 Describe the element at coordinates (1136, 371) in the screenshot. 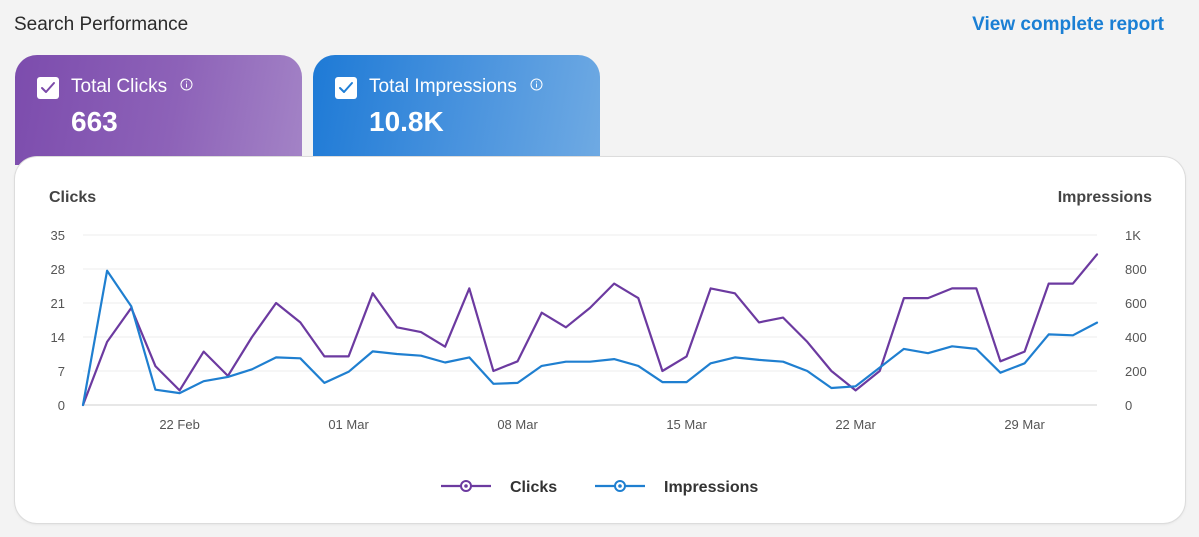

I see `right-tick-label: 200` at that location.